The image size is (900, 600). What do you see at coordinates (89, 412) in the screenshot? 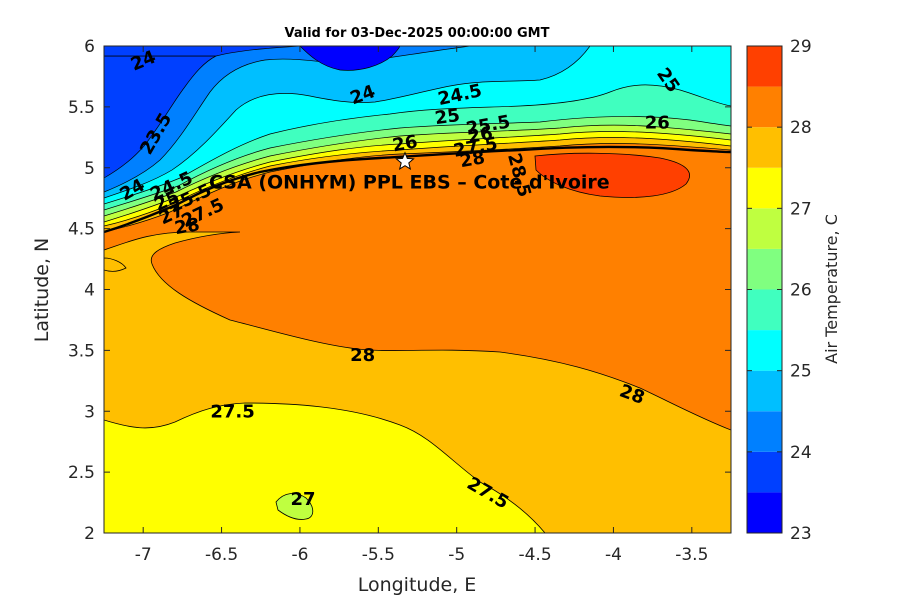
I see `y-tick-label: 3` at bounding box center [89, 412].